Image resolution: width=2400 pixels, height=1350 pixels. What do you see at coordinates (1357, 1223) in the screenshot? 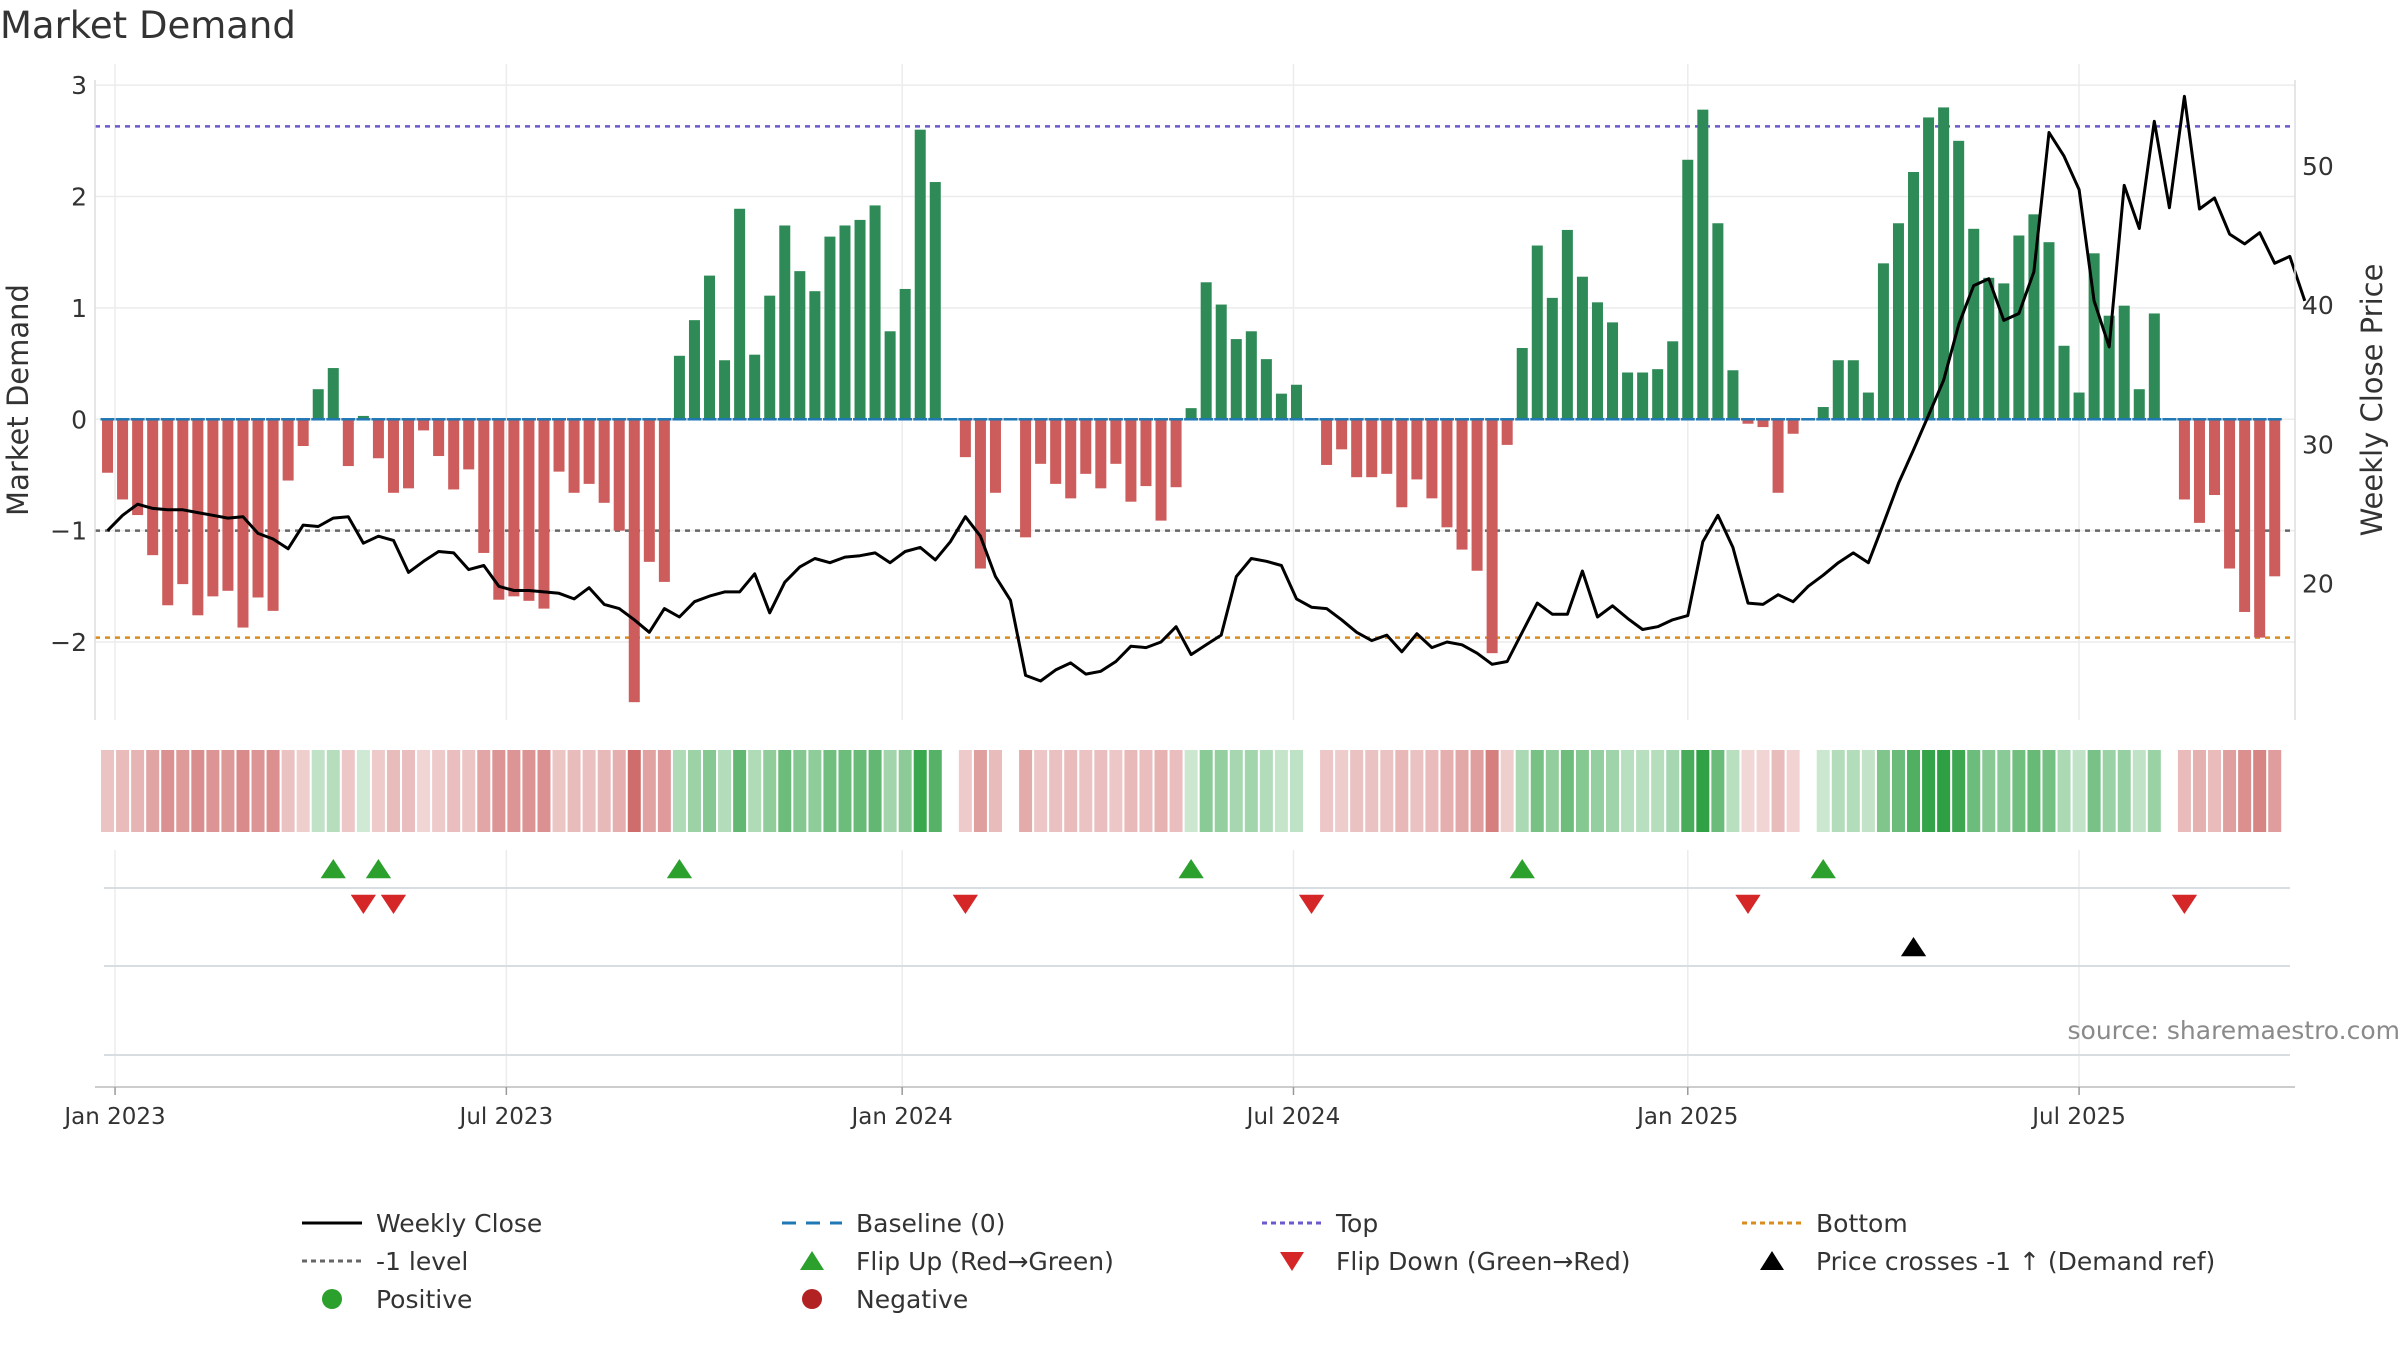
I see `legend-label: Top` at bounding box center [1357, 1223].